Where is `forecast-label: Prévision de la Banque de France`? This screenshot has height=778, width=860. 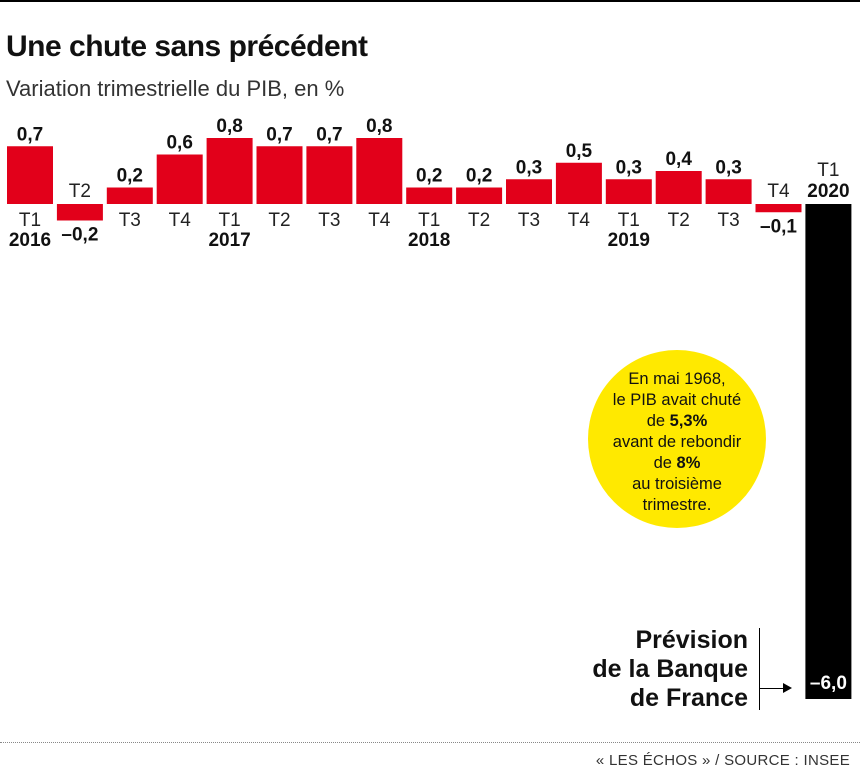
forecast-label: Prévision de la Banque de France is located at coordinates (670, 669).